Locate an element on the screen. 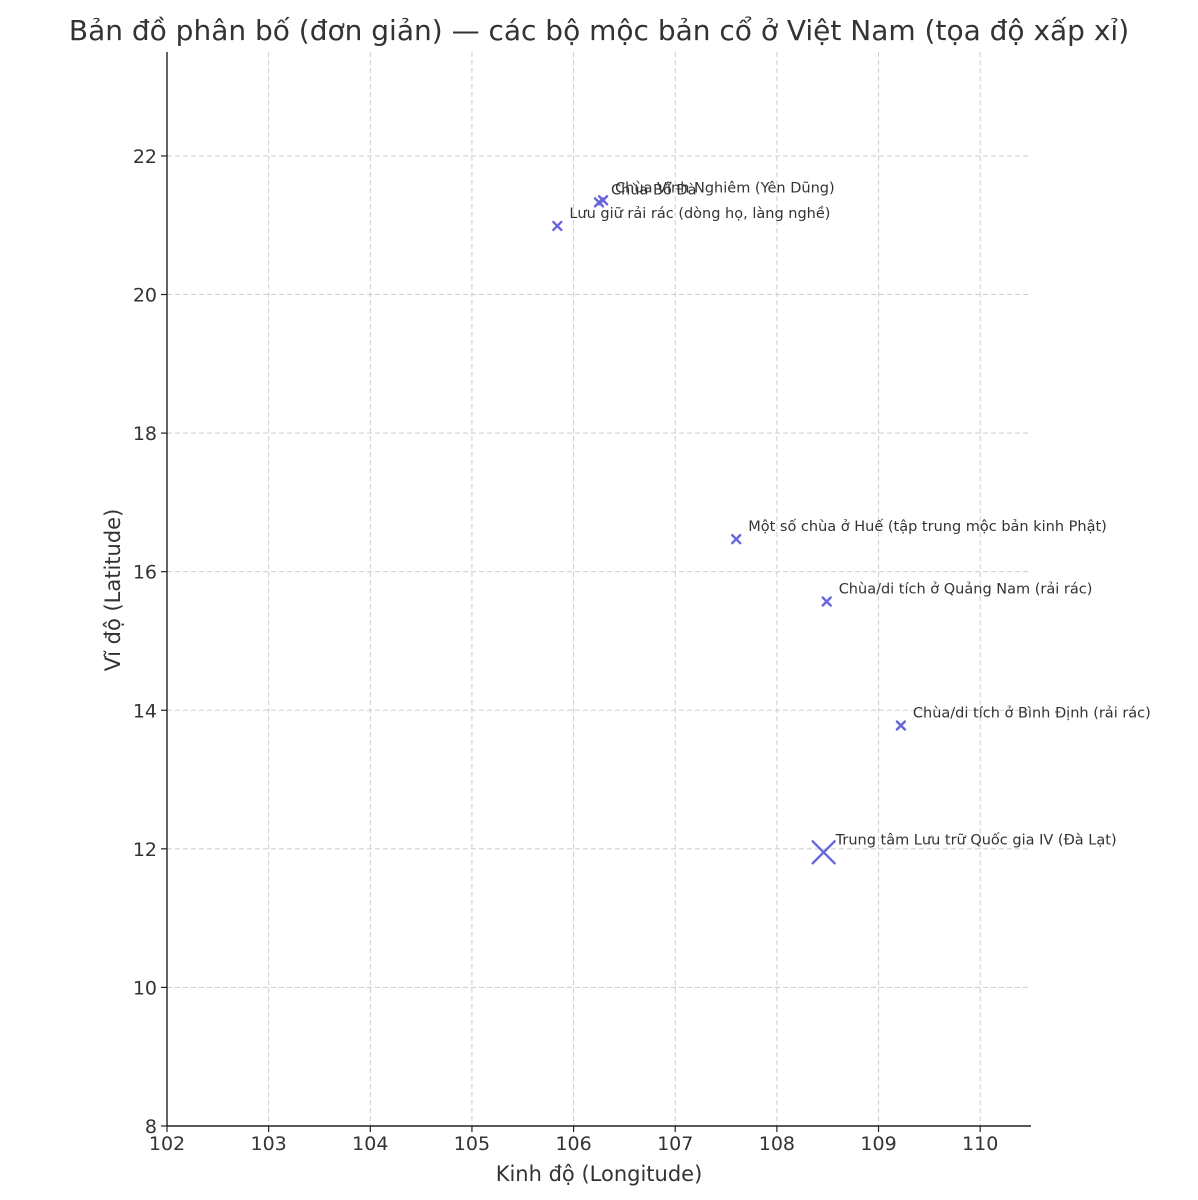 This screenshot has width=1198, height=1200. y-tick-label: 8 is located at coordinates (151, 1127).